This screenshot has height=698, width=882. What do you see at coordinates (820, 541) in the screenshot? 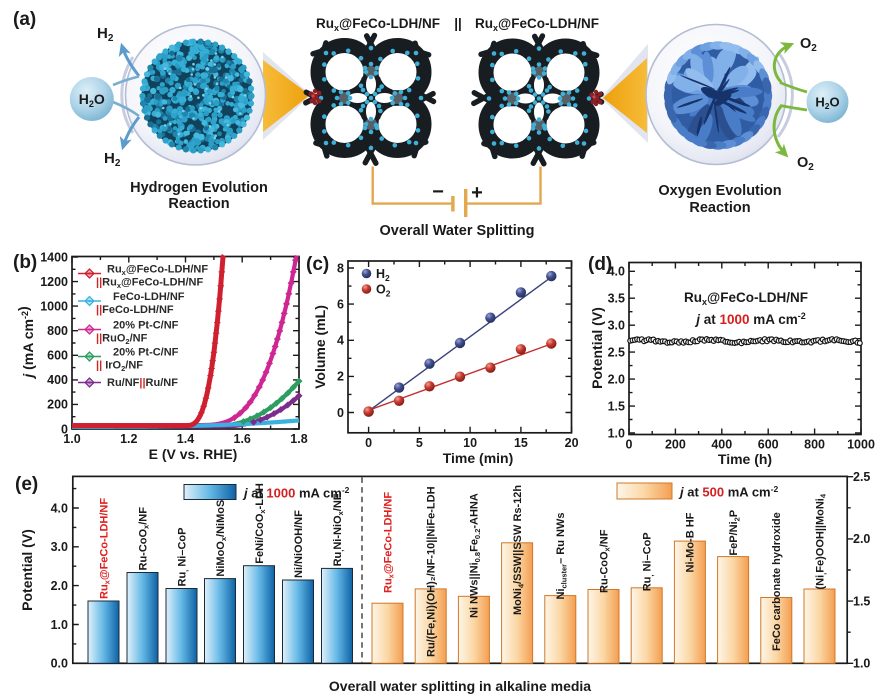
I see `svg-text: (Ni,​Fe)OOH||MoNi4​` at bounding box center [820, 541].